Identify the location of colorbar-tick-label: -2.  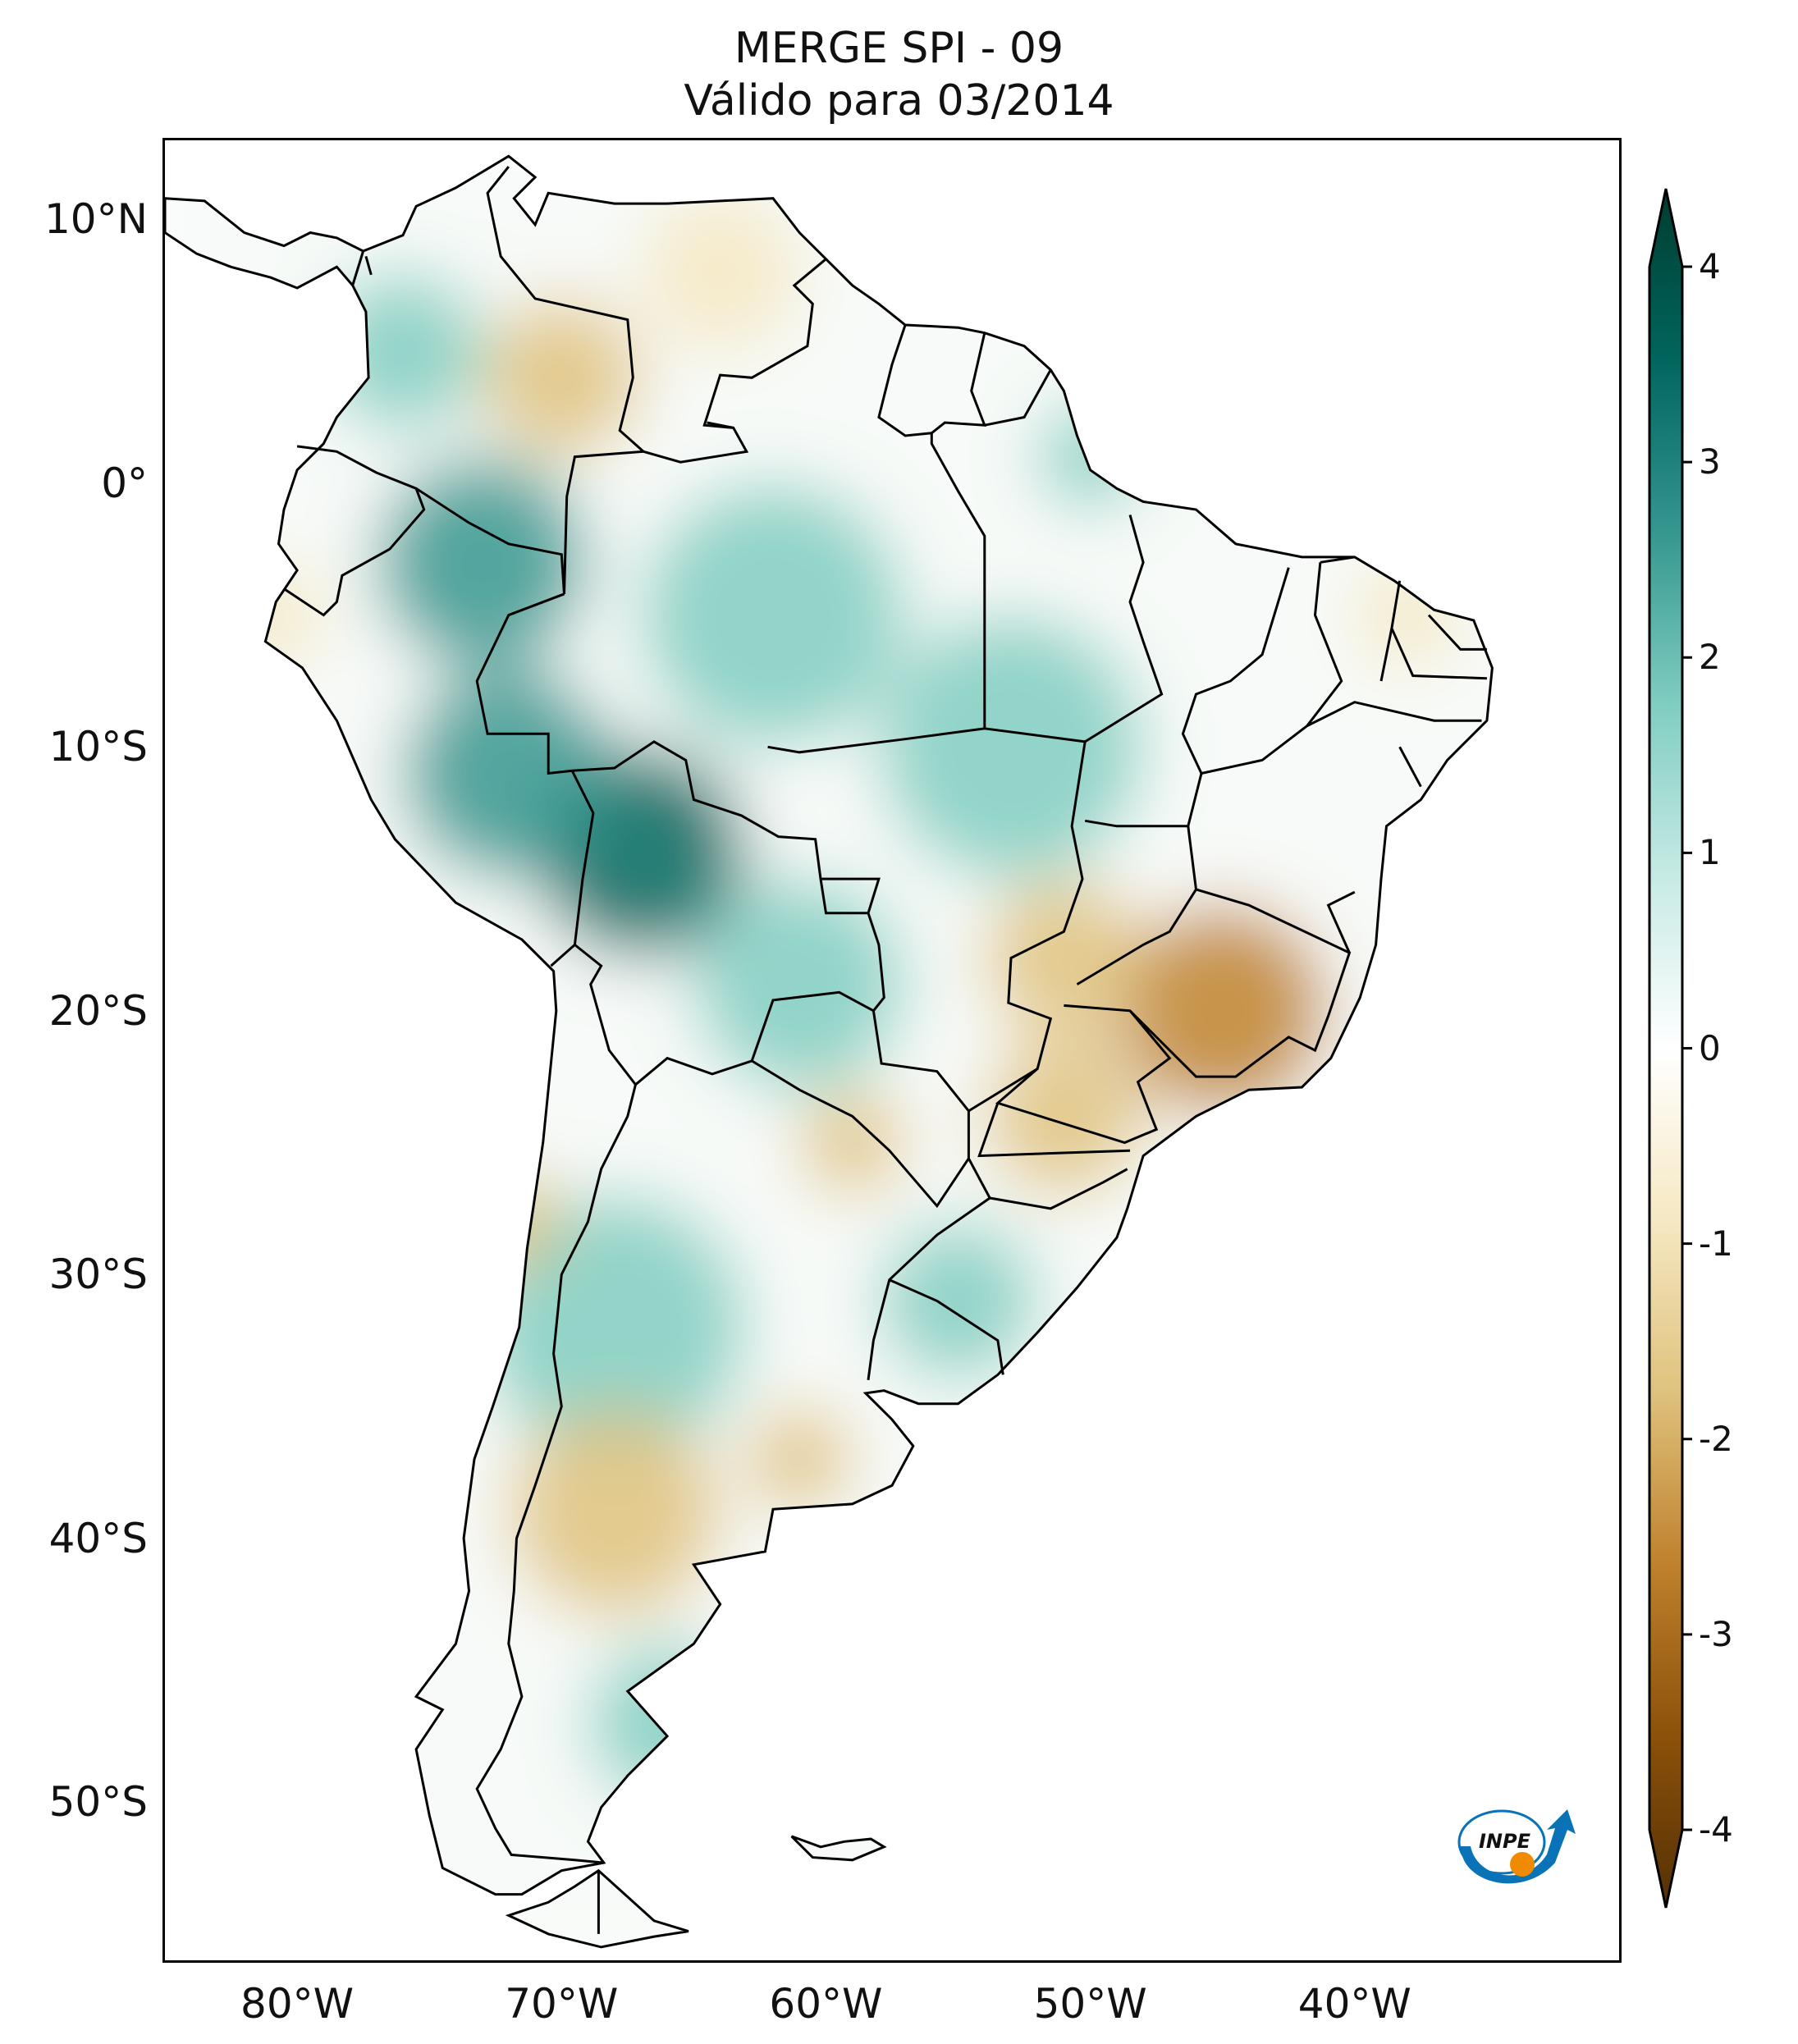
(1716, 1438).